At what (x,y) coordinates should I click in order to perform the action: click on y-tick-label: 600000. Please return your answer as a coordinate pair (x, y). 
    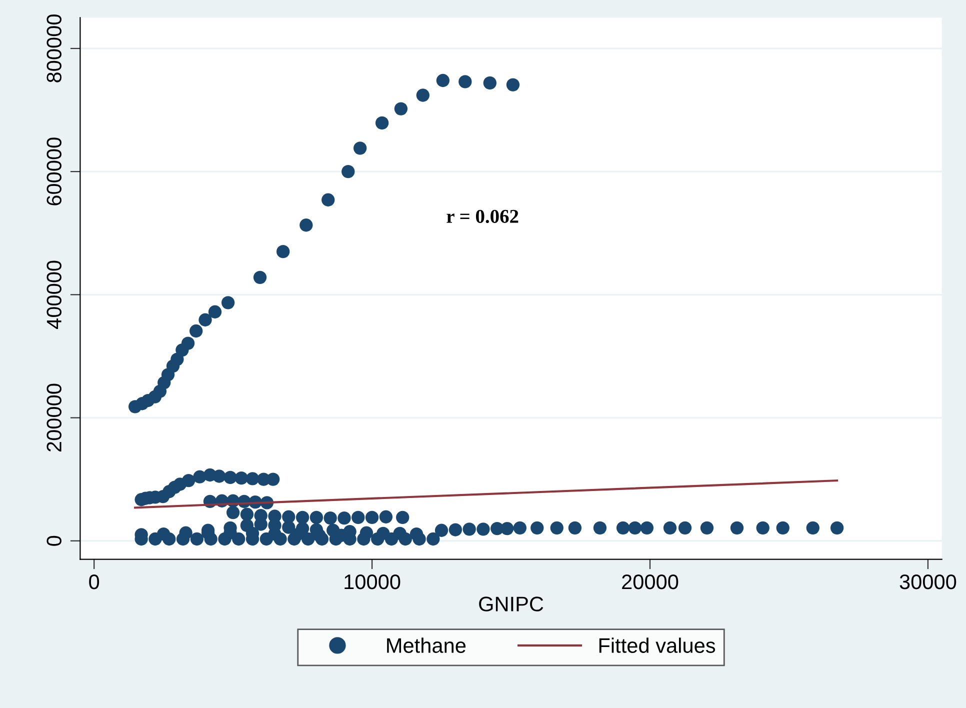
    Looking at the image, I should click on (54, 172).